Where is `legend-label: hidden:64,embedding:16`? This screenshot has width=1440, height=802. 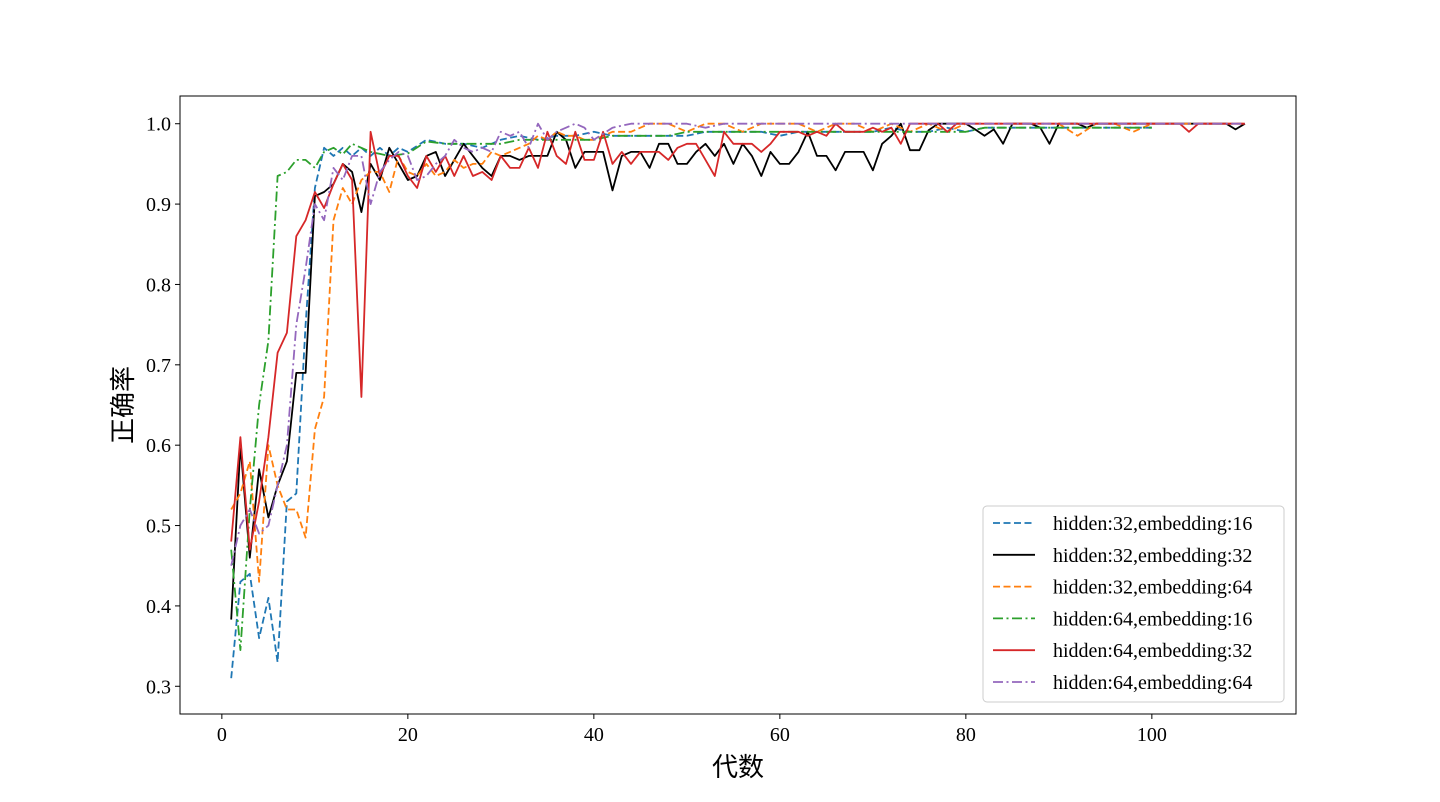
legend-label: hidden:64,embedding:16 is located at coordinates (1152, 619).